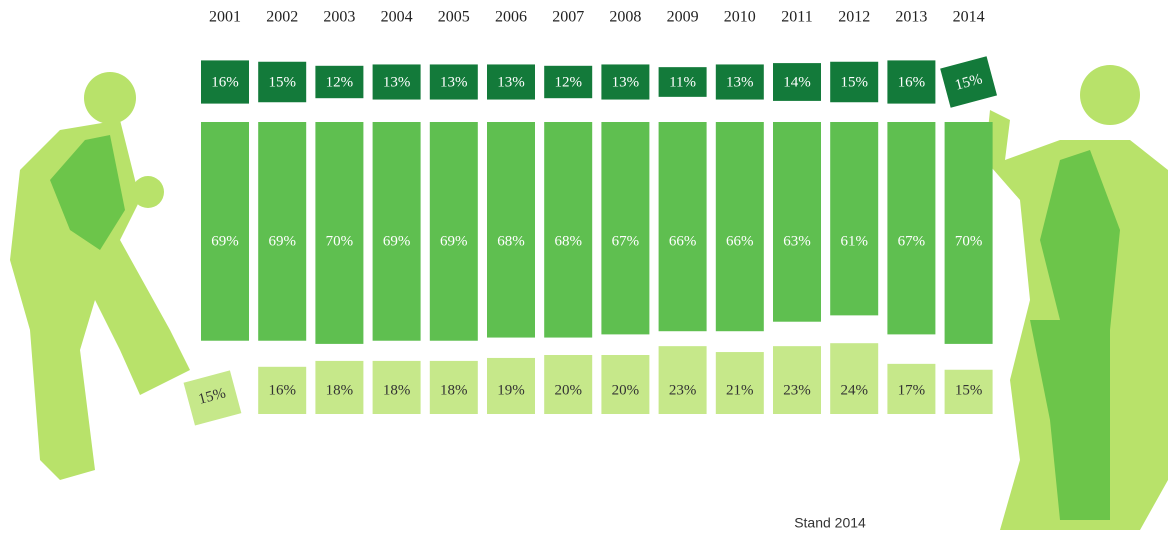 The width and height of the screenshot is (1168, 535). What do you see at coordinates (854, 390) in the screenshot?
I see `value-label: 24%` at bounding box center [854, 390].